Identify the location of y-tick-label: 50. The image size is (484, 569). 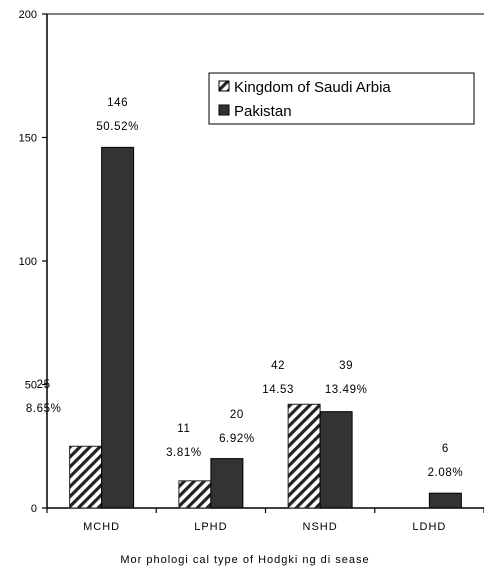
(31, 386).